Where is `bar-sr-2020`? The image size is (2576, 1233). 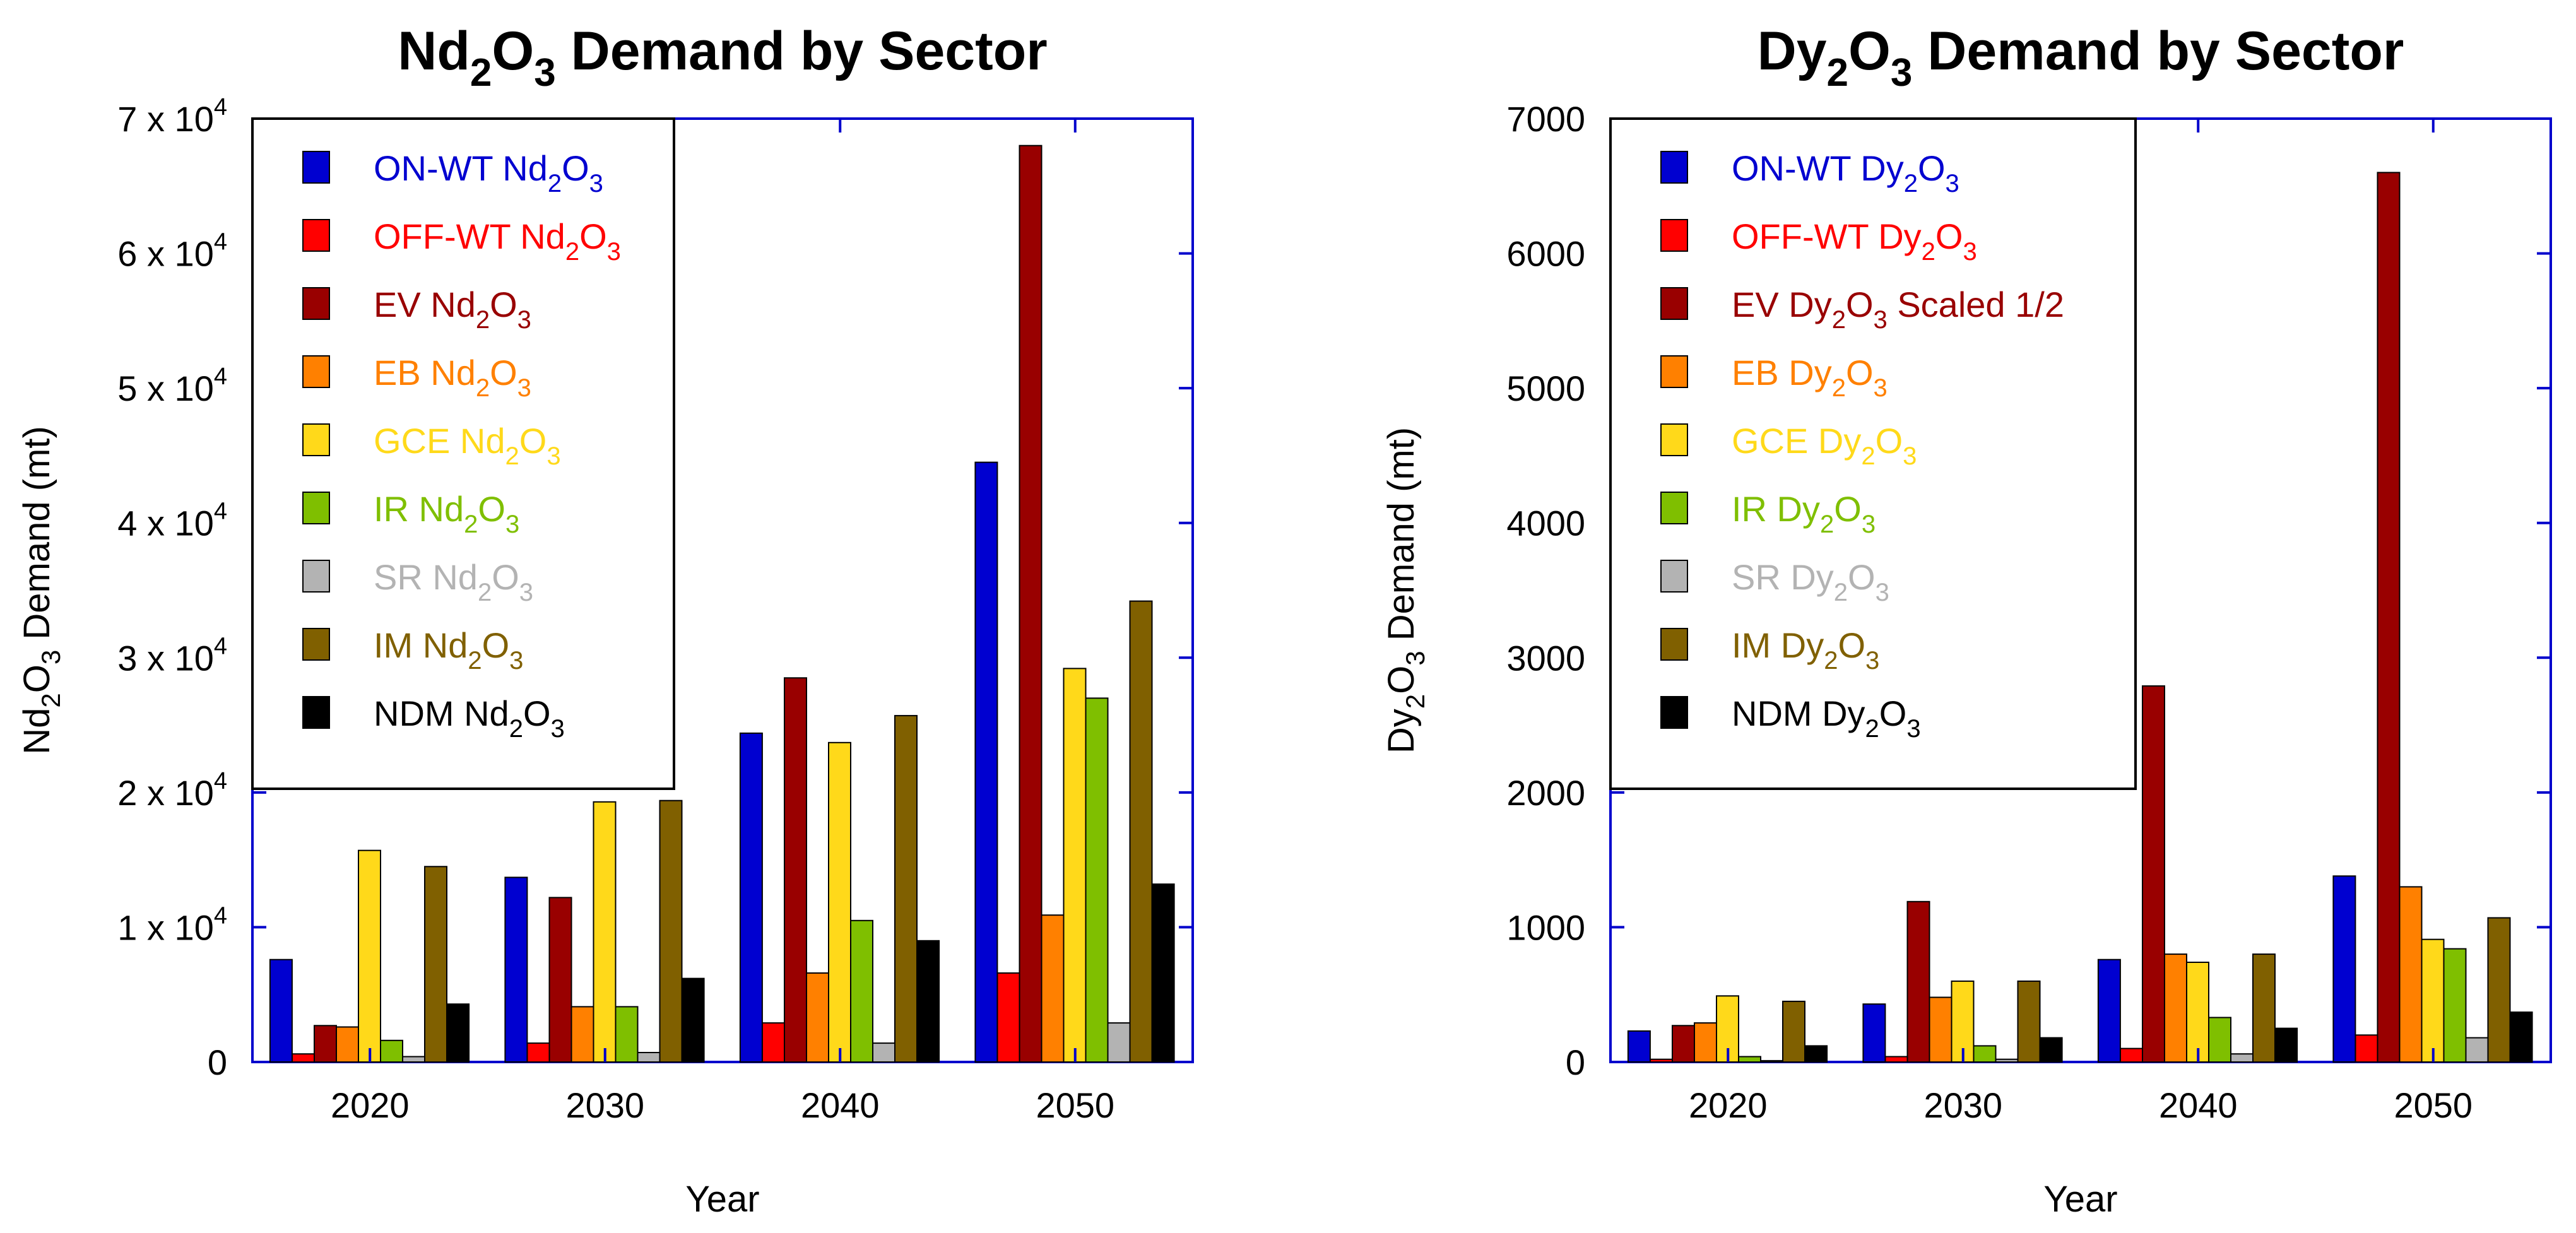 bar-sr-2020 is located at coordinates (1772, 1061).